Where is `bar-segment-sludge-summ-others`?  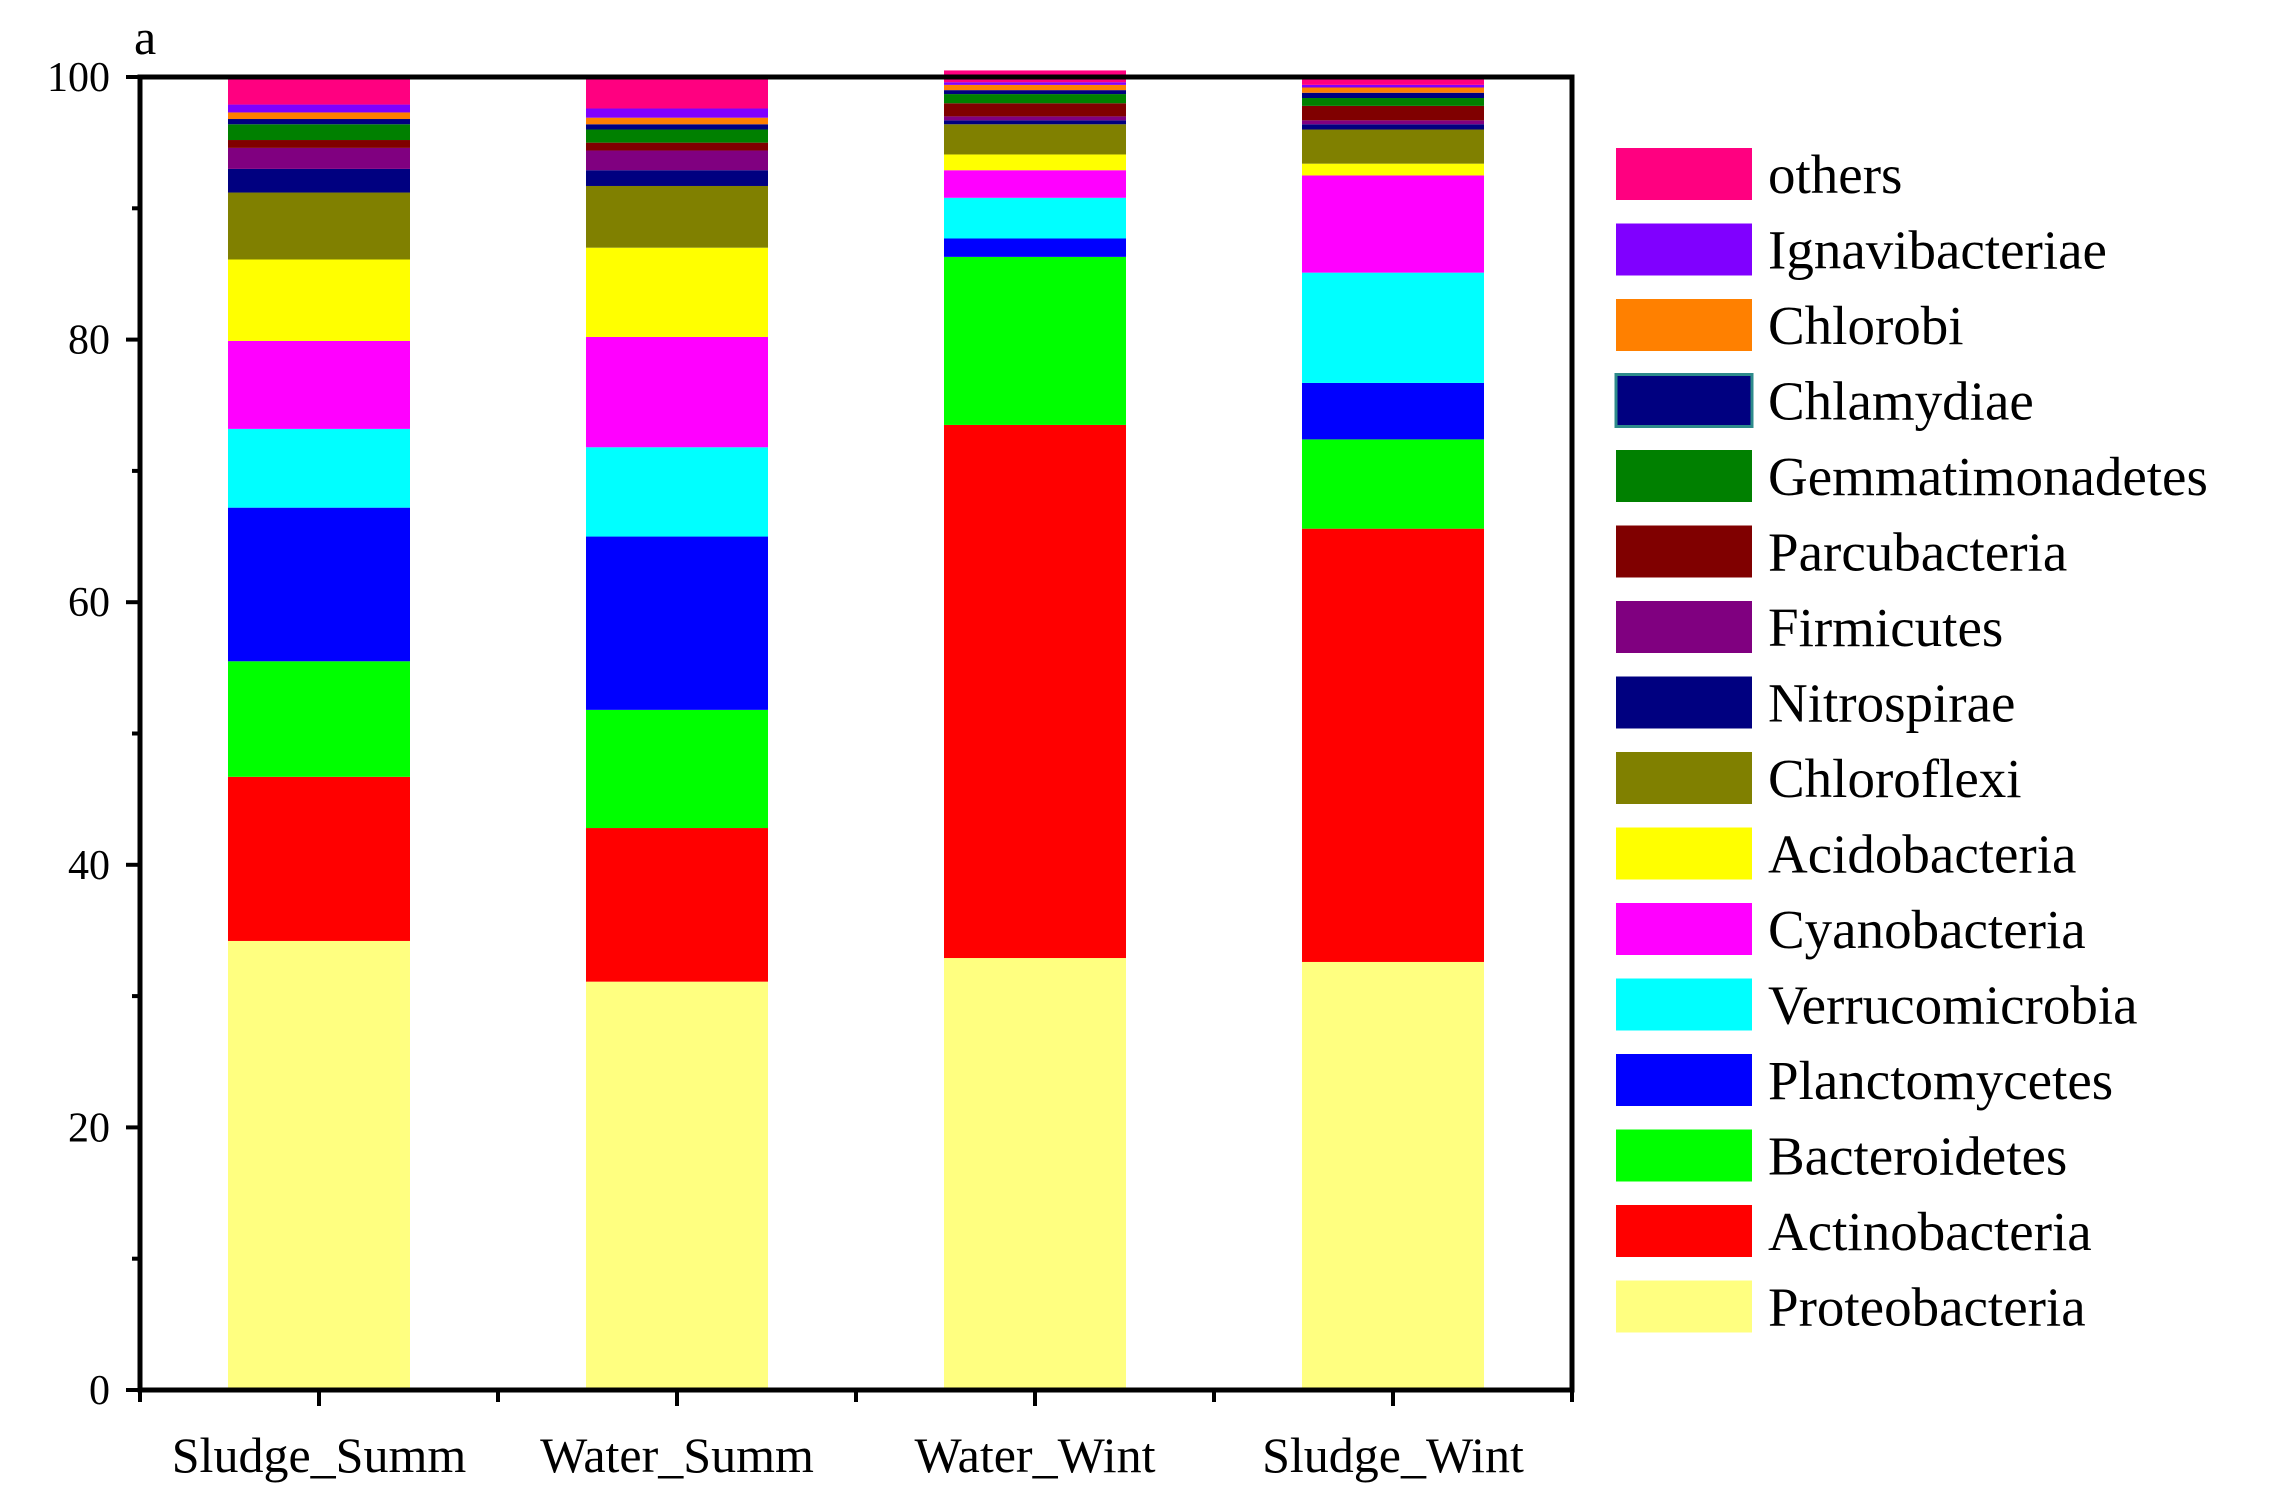 bar-segment-sludge-summ-others is located at coordinates (319, 91).